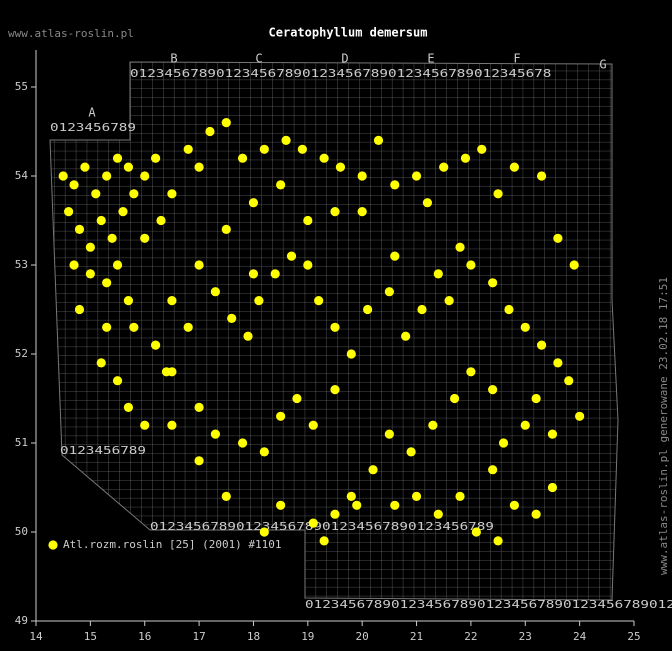  Describe the element at coordinates (430, 59) in the screenshot. I see `grid-letter: E` at that location.